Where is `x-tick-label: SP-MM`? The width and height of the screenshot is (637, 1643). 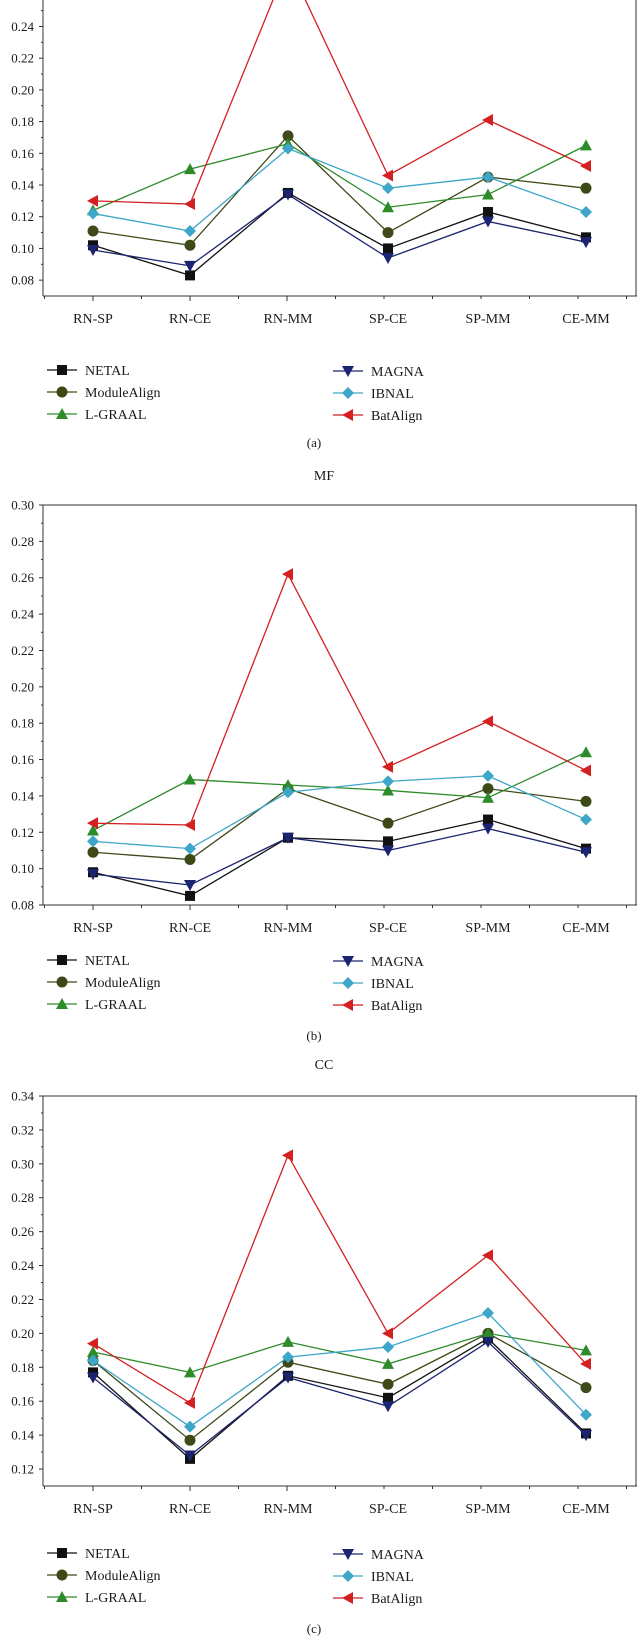
x-tick-label: SP-MM is located at coordinates (488, 928).